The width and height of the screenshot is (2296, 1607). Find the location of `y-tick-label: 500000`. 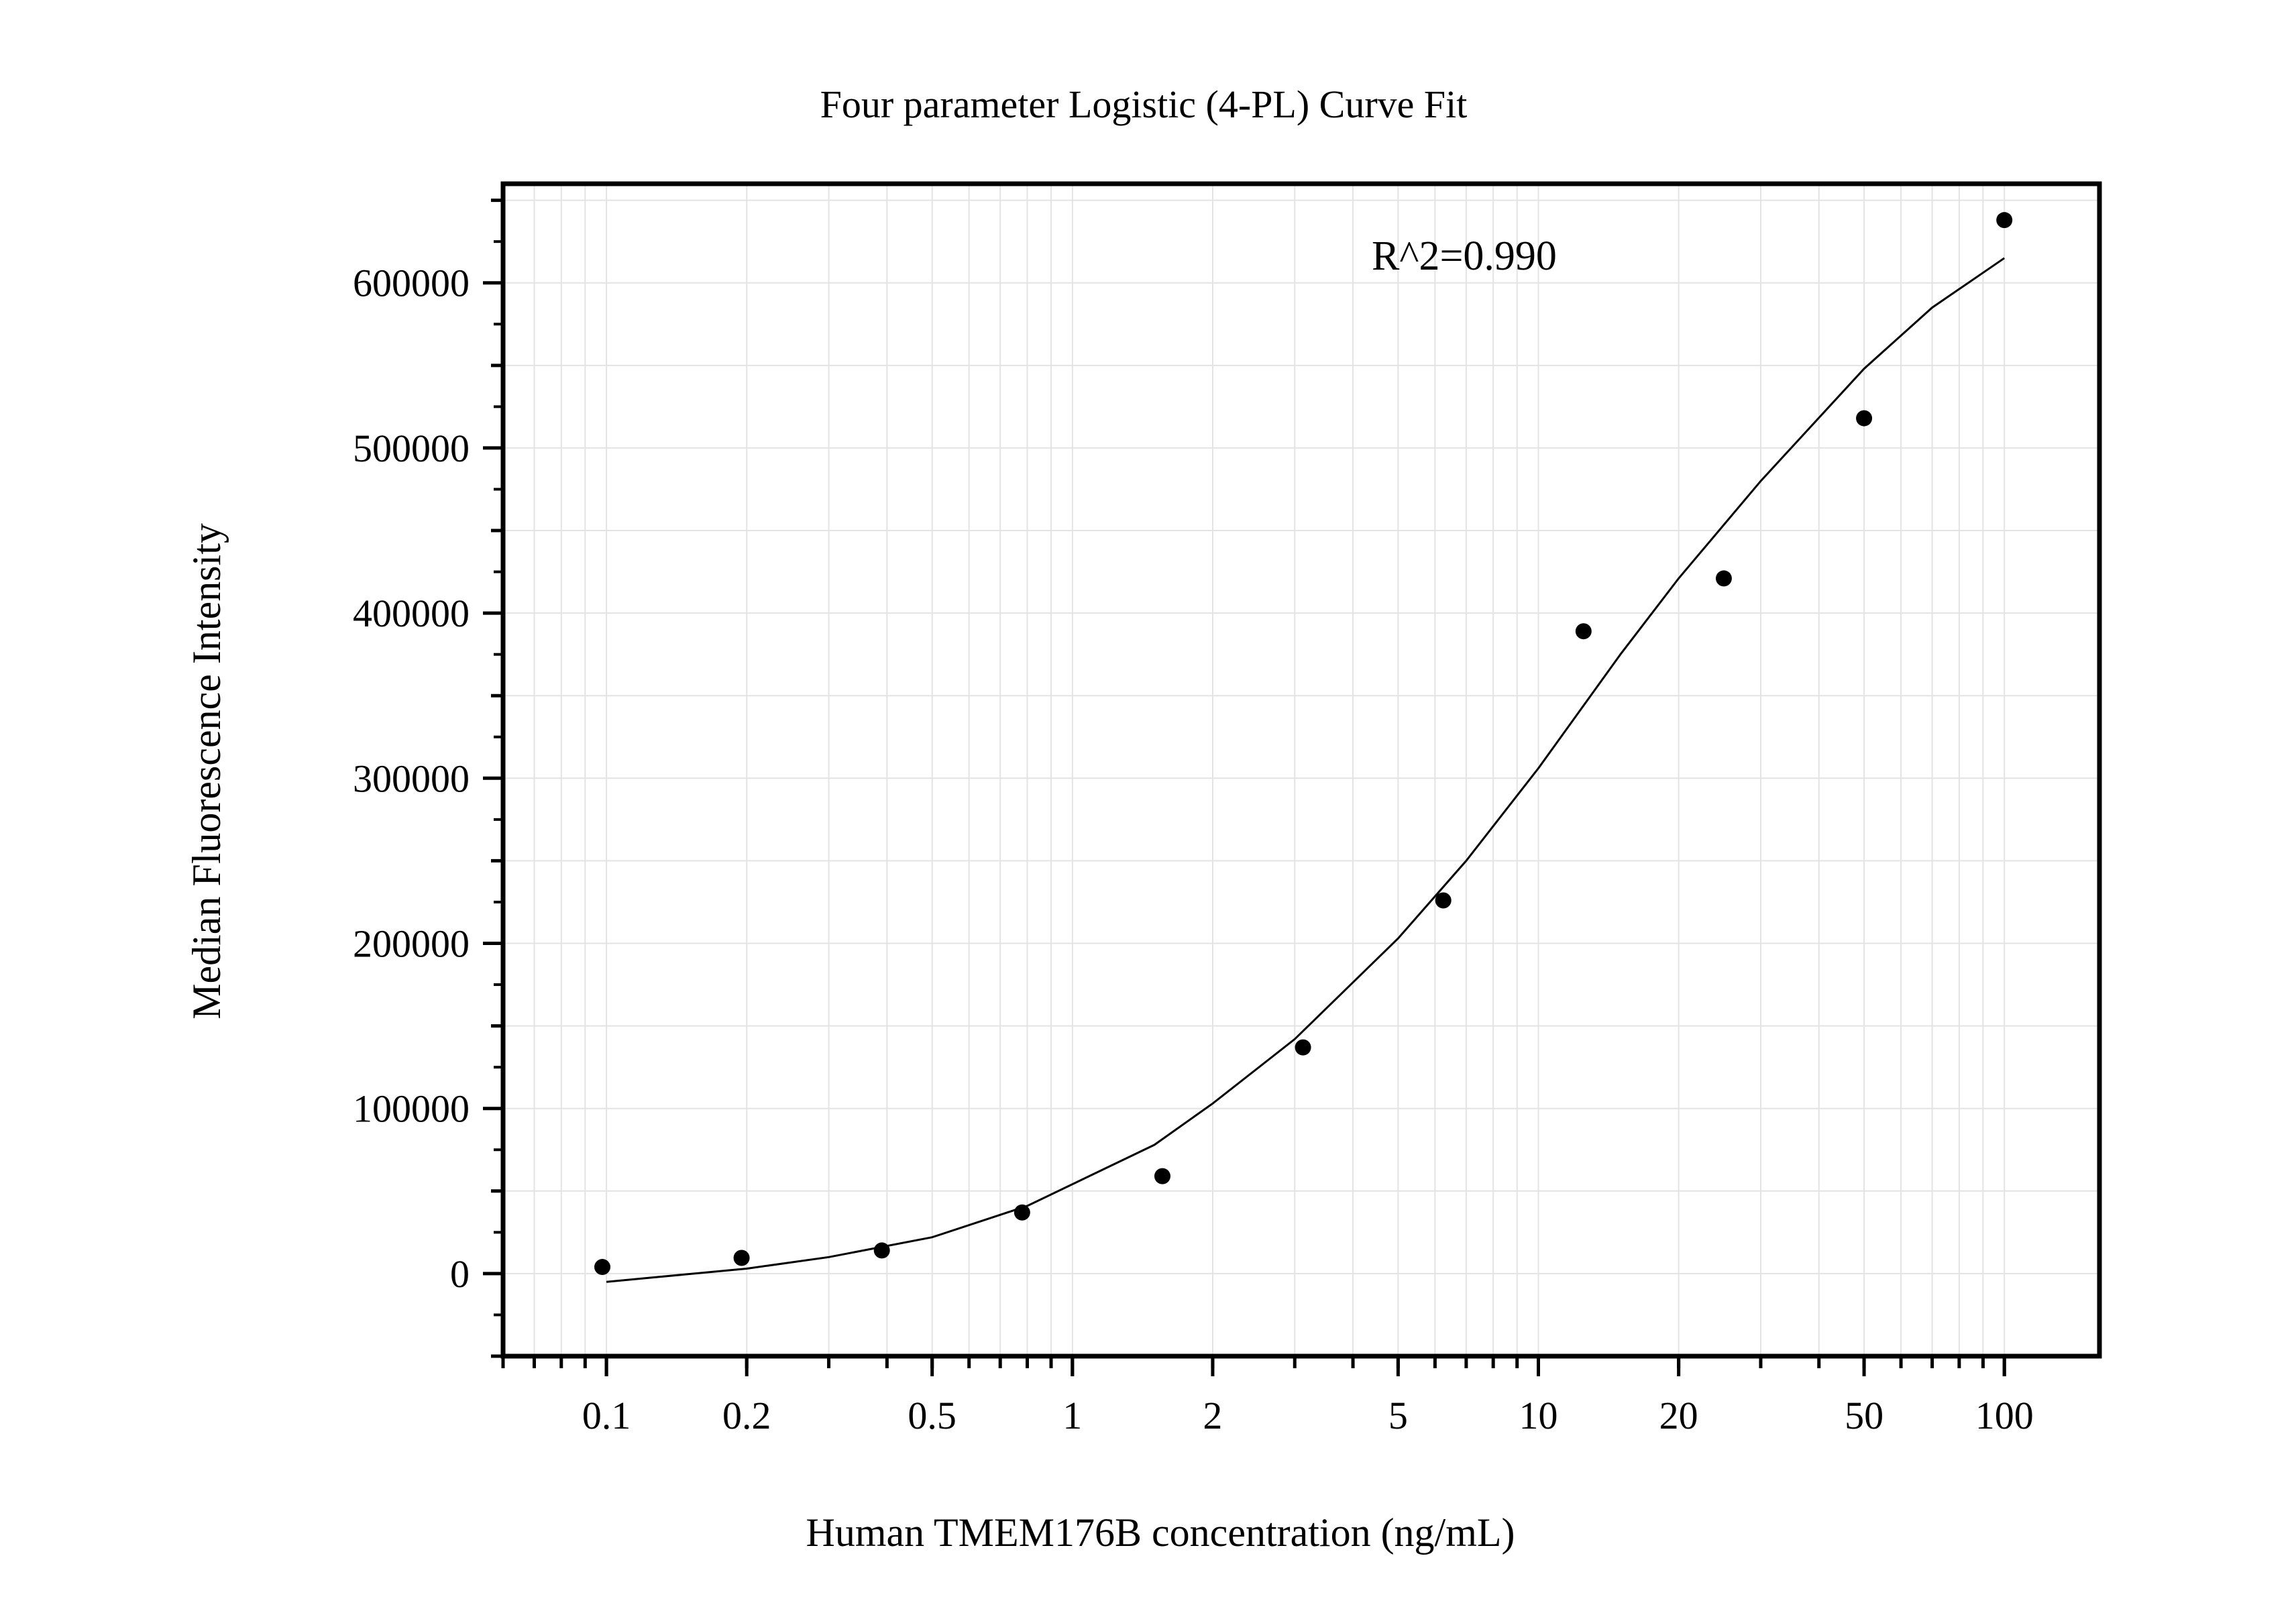

y-tick-label: 500000 is located at coordinates (412, 449).